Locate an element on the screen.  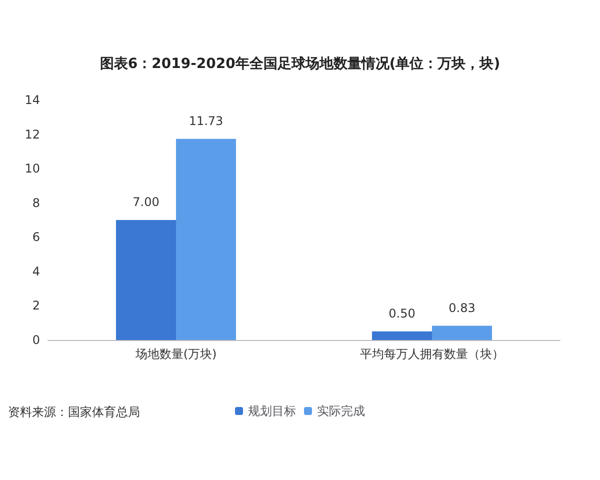
y-tick-label: 2 is located at coordinates (36, 305).